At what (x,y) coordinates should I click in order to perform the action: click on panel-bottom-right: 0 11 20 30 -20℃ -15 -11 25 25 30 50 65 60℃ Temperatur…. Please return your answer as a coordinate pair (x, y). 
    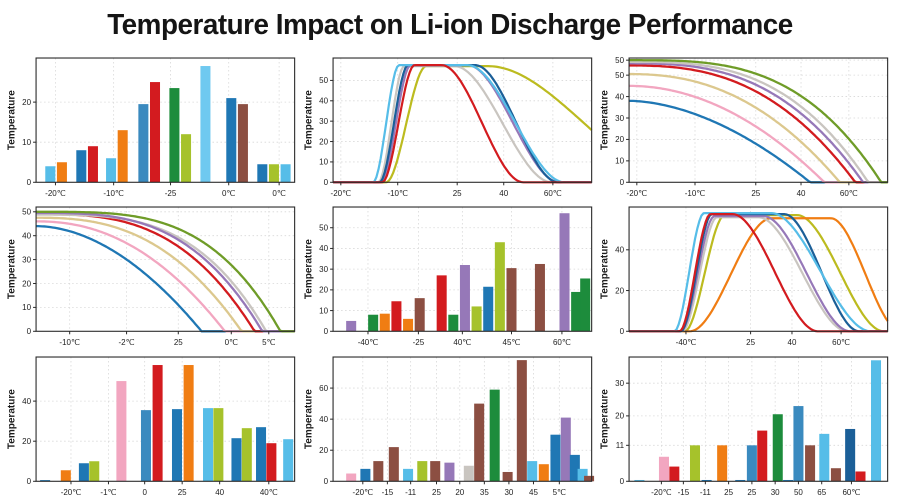
    Looking at the image, I should click on (746, 424).